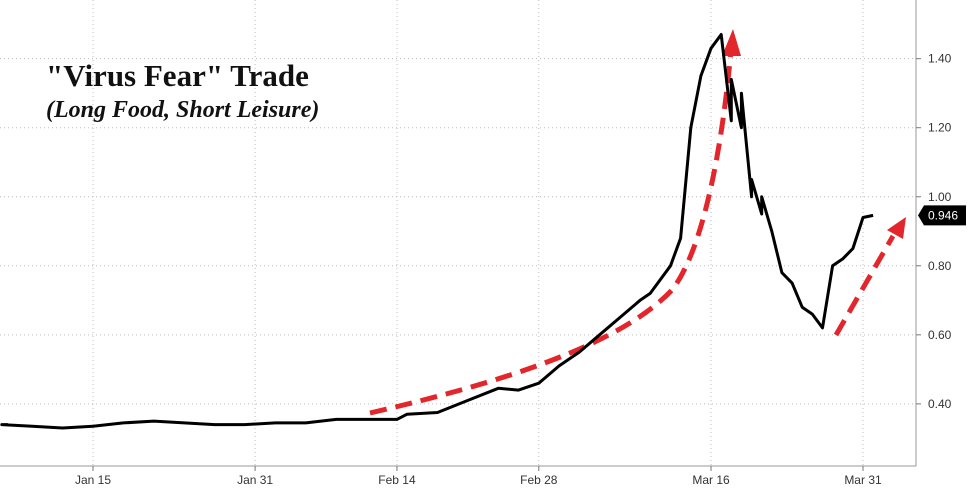  Describe the element at coordinates (177, 75) in the screenshot. I see `chart-title: "Virus Fear" Trade` at that location.